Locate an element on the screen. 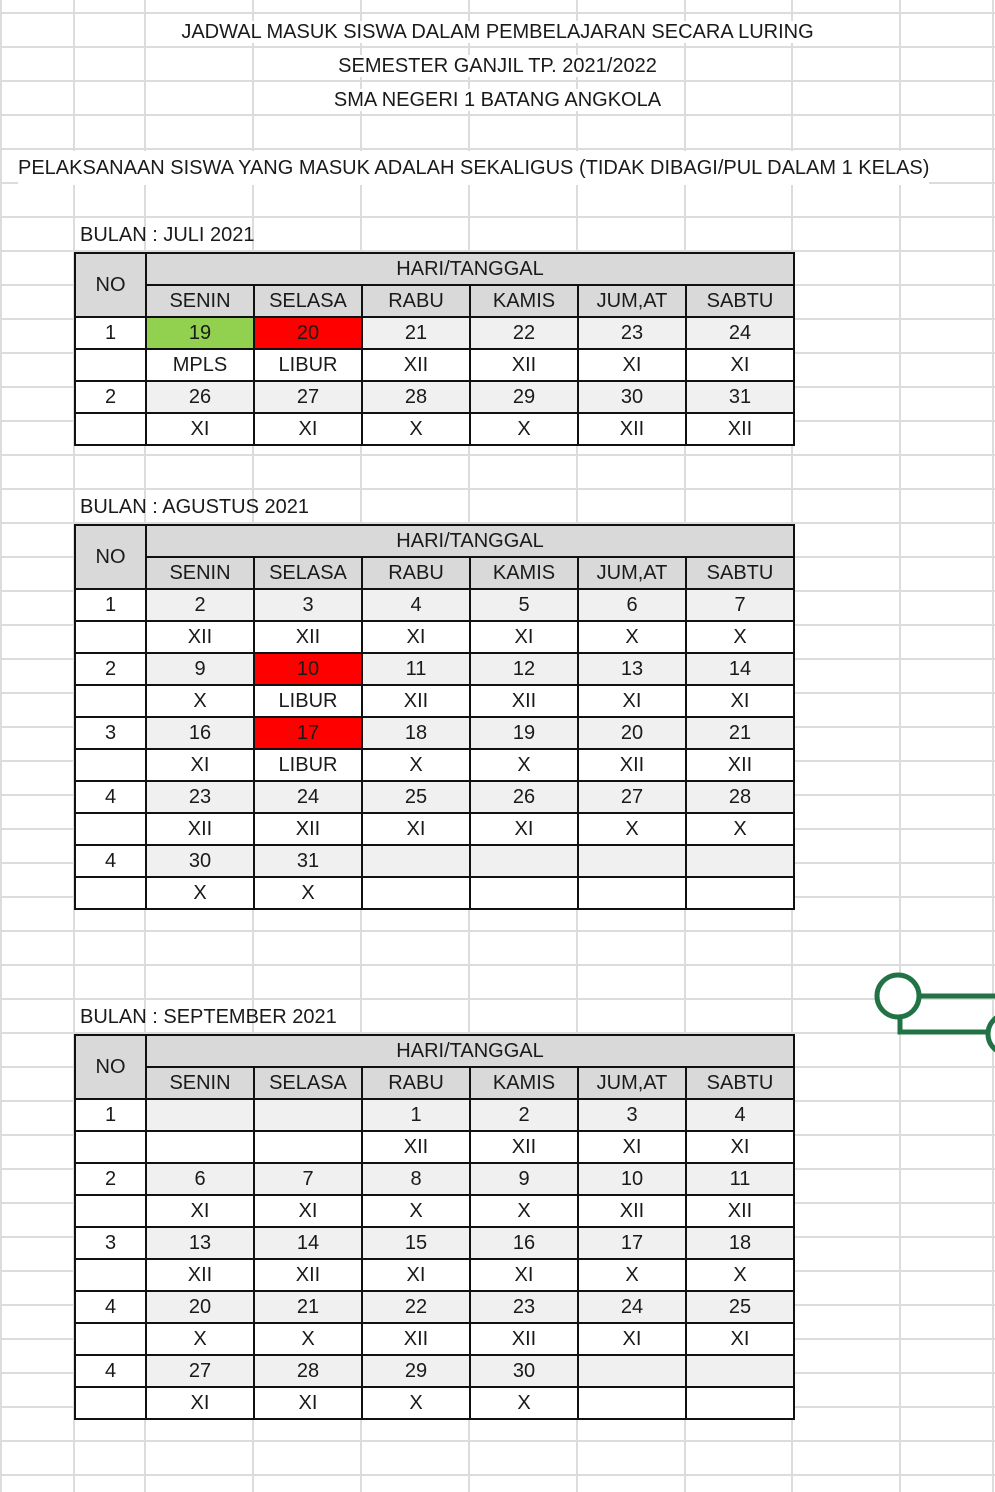  date-cell: 15 is located at coordinates (416, 1243).